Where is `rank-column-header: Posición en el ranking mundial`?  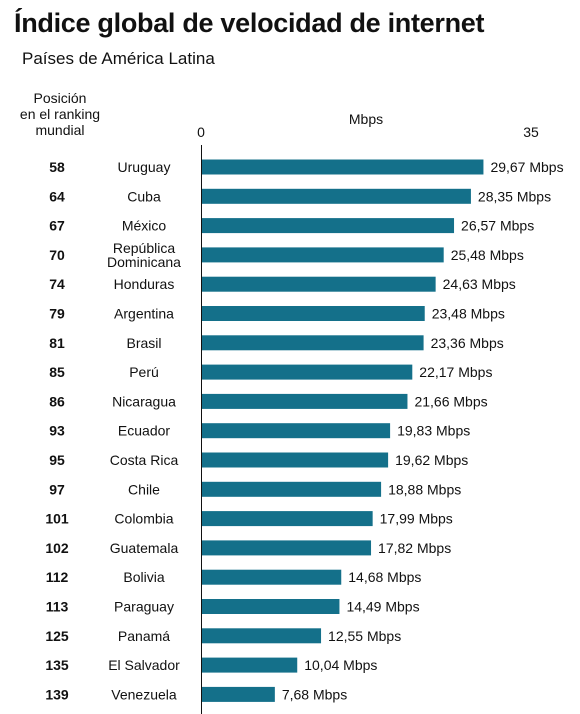
rank-column-header: Posición en el ranking mundial is located at coordinates (60, 114).